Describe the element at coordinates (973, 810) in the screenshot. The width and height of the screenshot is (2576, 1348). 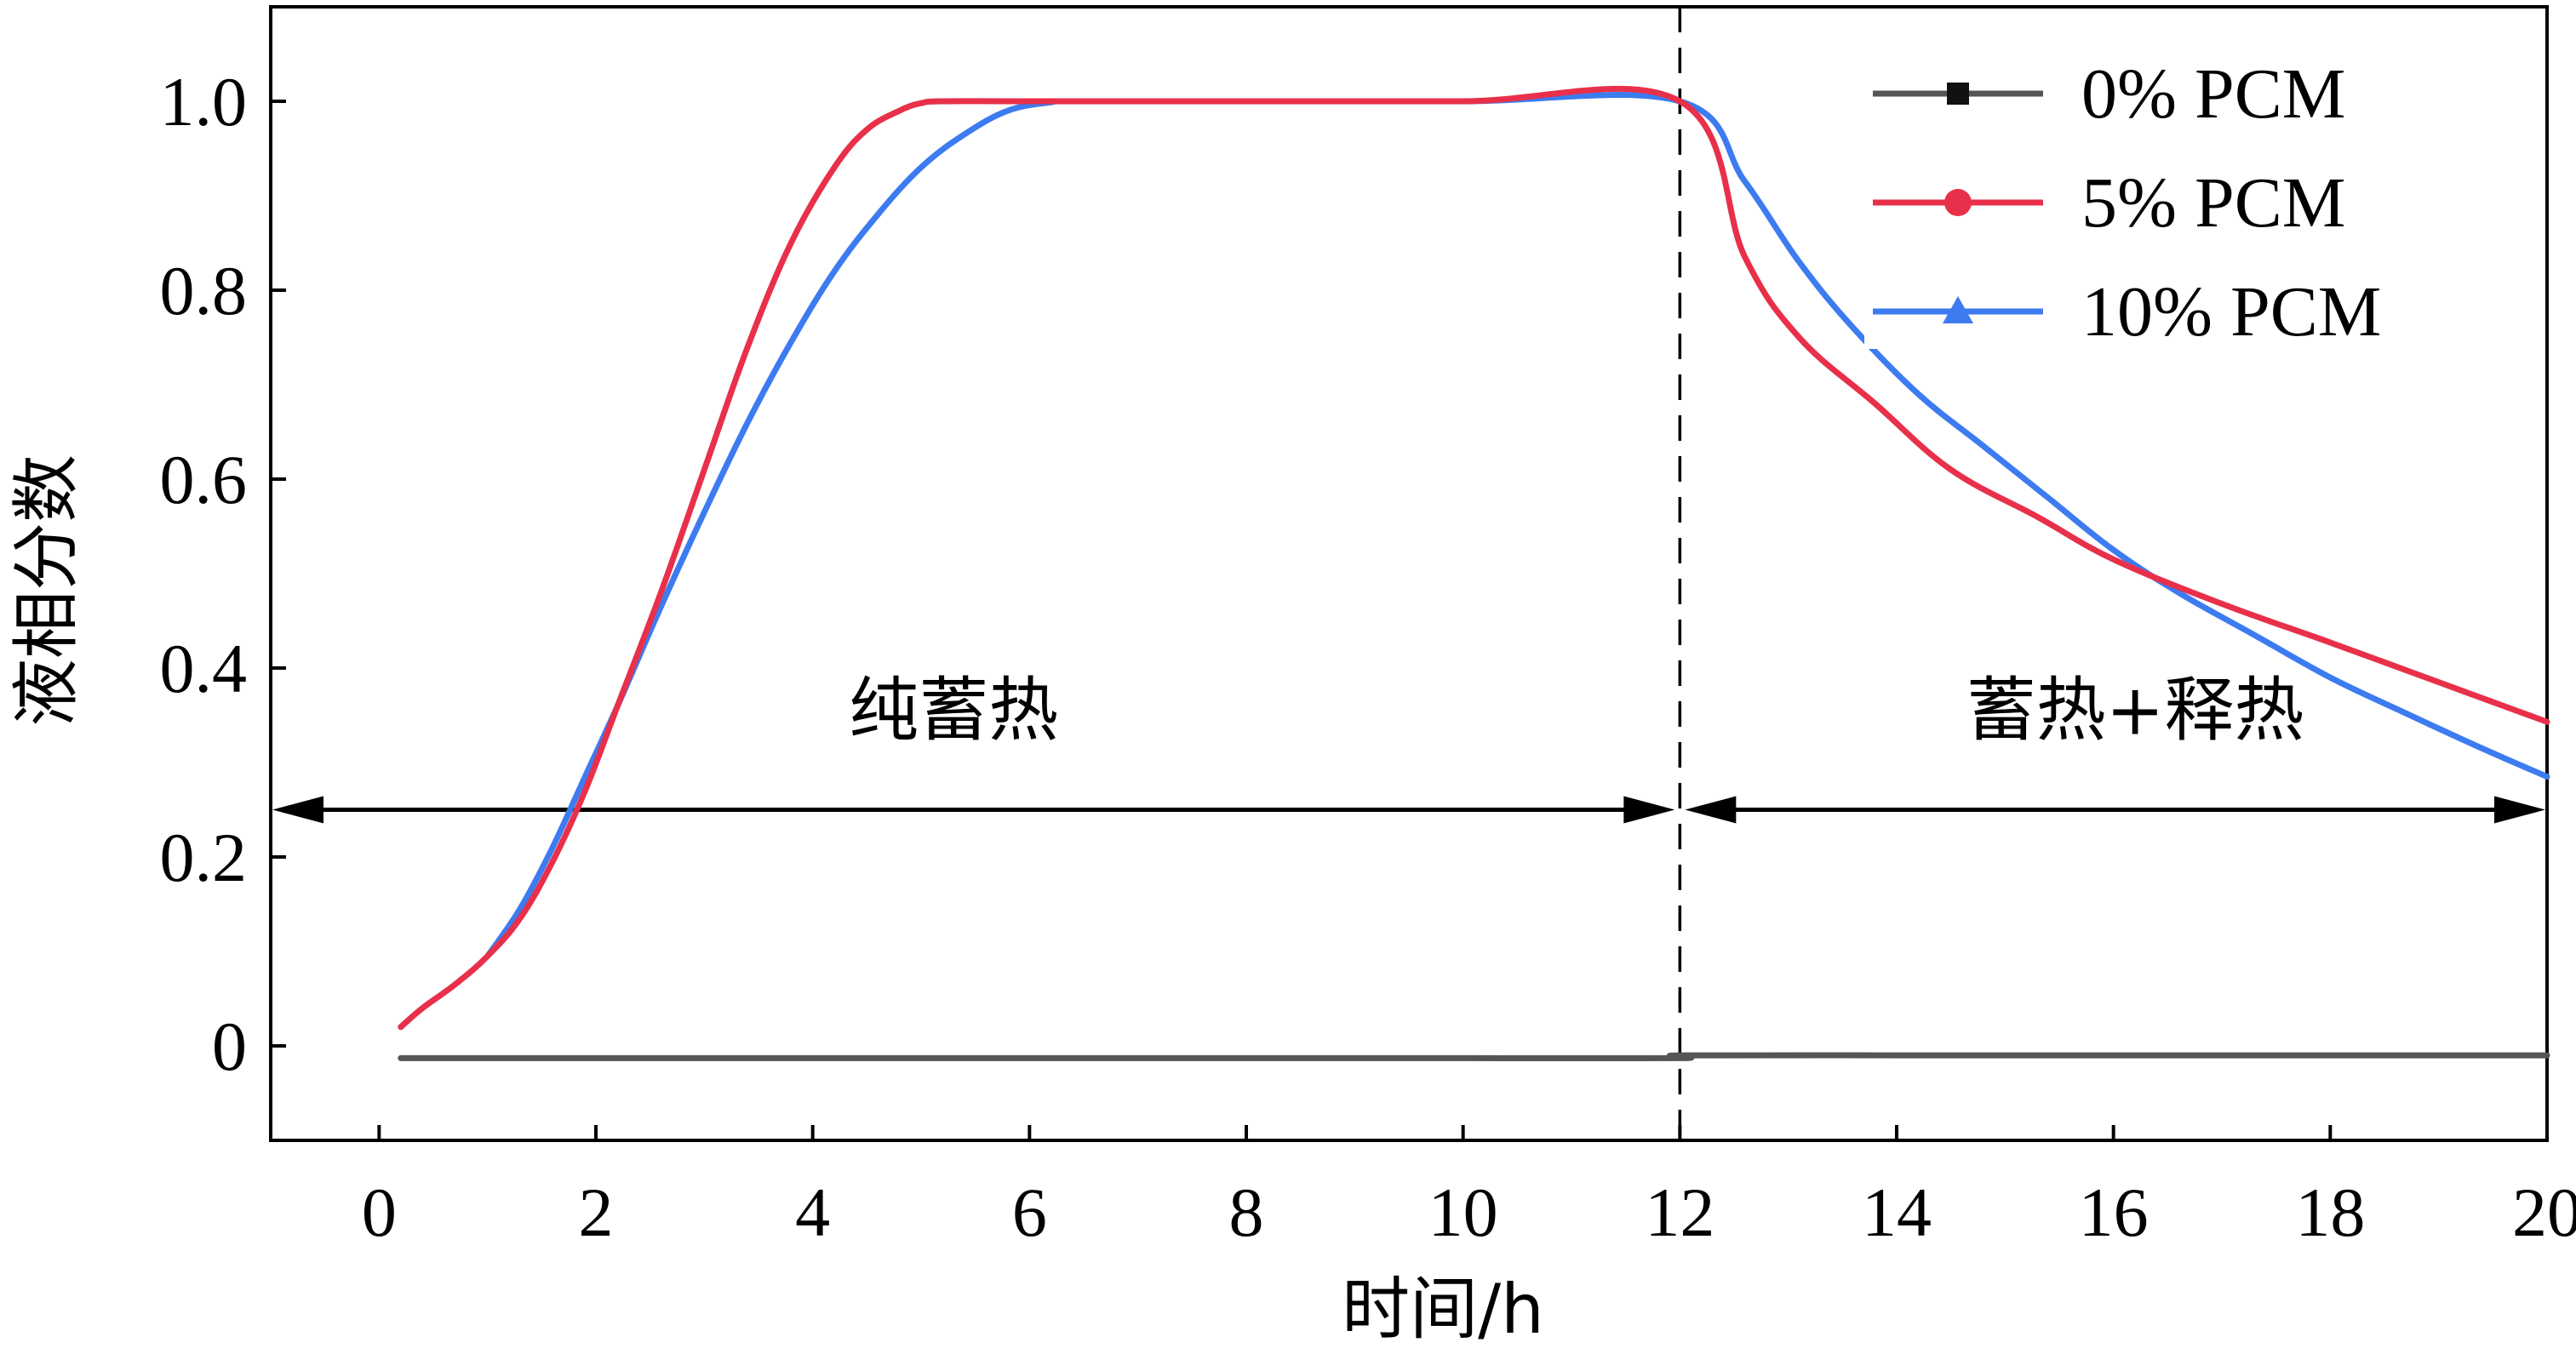
I see `left-region-arrow` at that location.